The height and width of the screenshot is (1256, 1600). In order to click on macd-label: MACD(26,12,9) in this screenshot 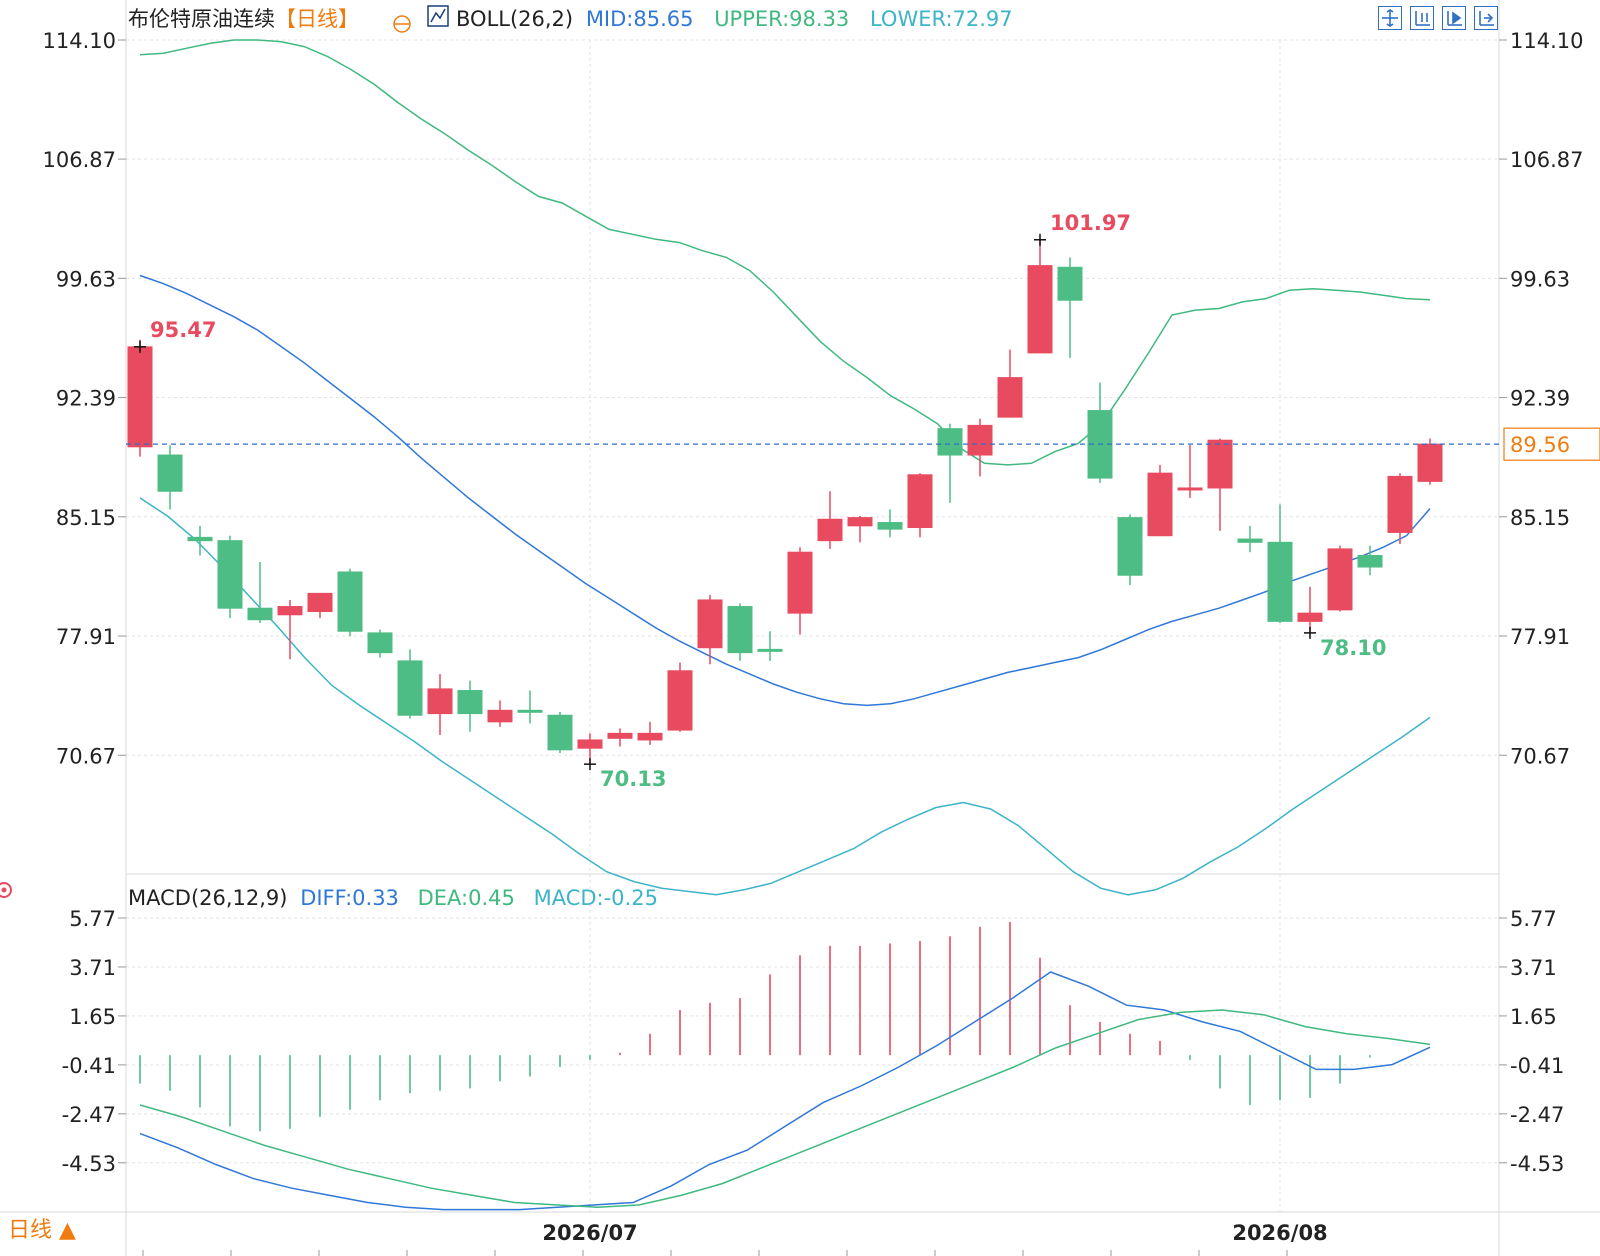, I will do `click(208, 898)`.